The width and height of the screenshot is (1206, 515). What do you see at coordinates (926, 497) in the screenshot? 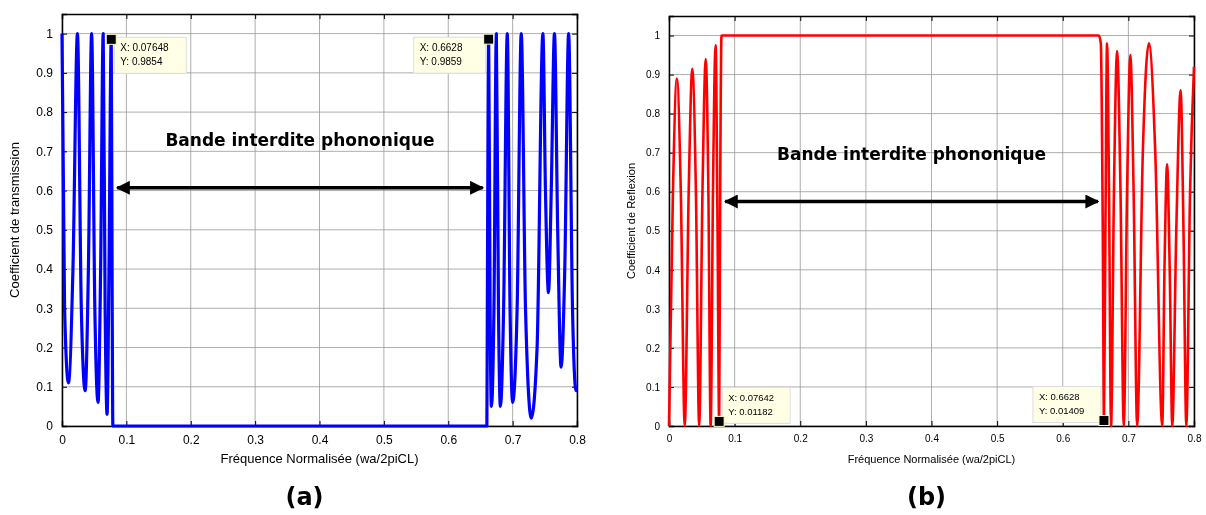
I see `text: (b)` at bounding box center [926, 497].